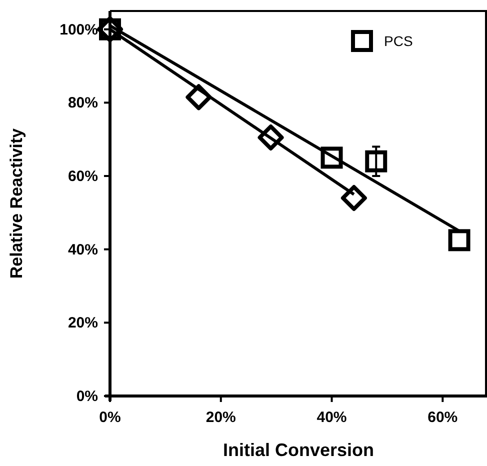 This screenshot has height=466, width=487. Describe the element at coordinates (331, 417) in the screenshot. I see `x-tick-label: 40%` at that location.